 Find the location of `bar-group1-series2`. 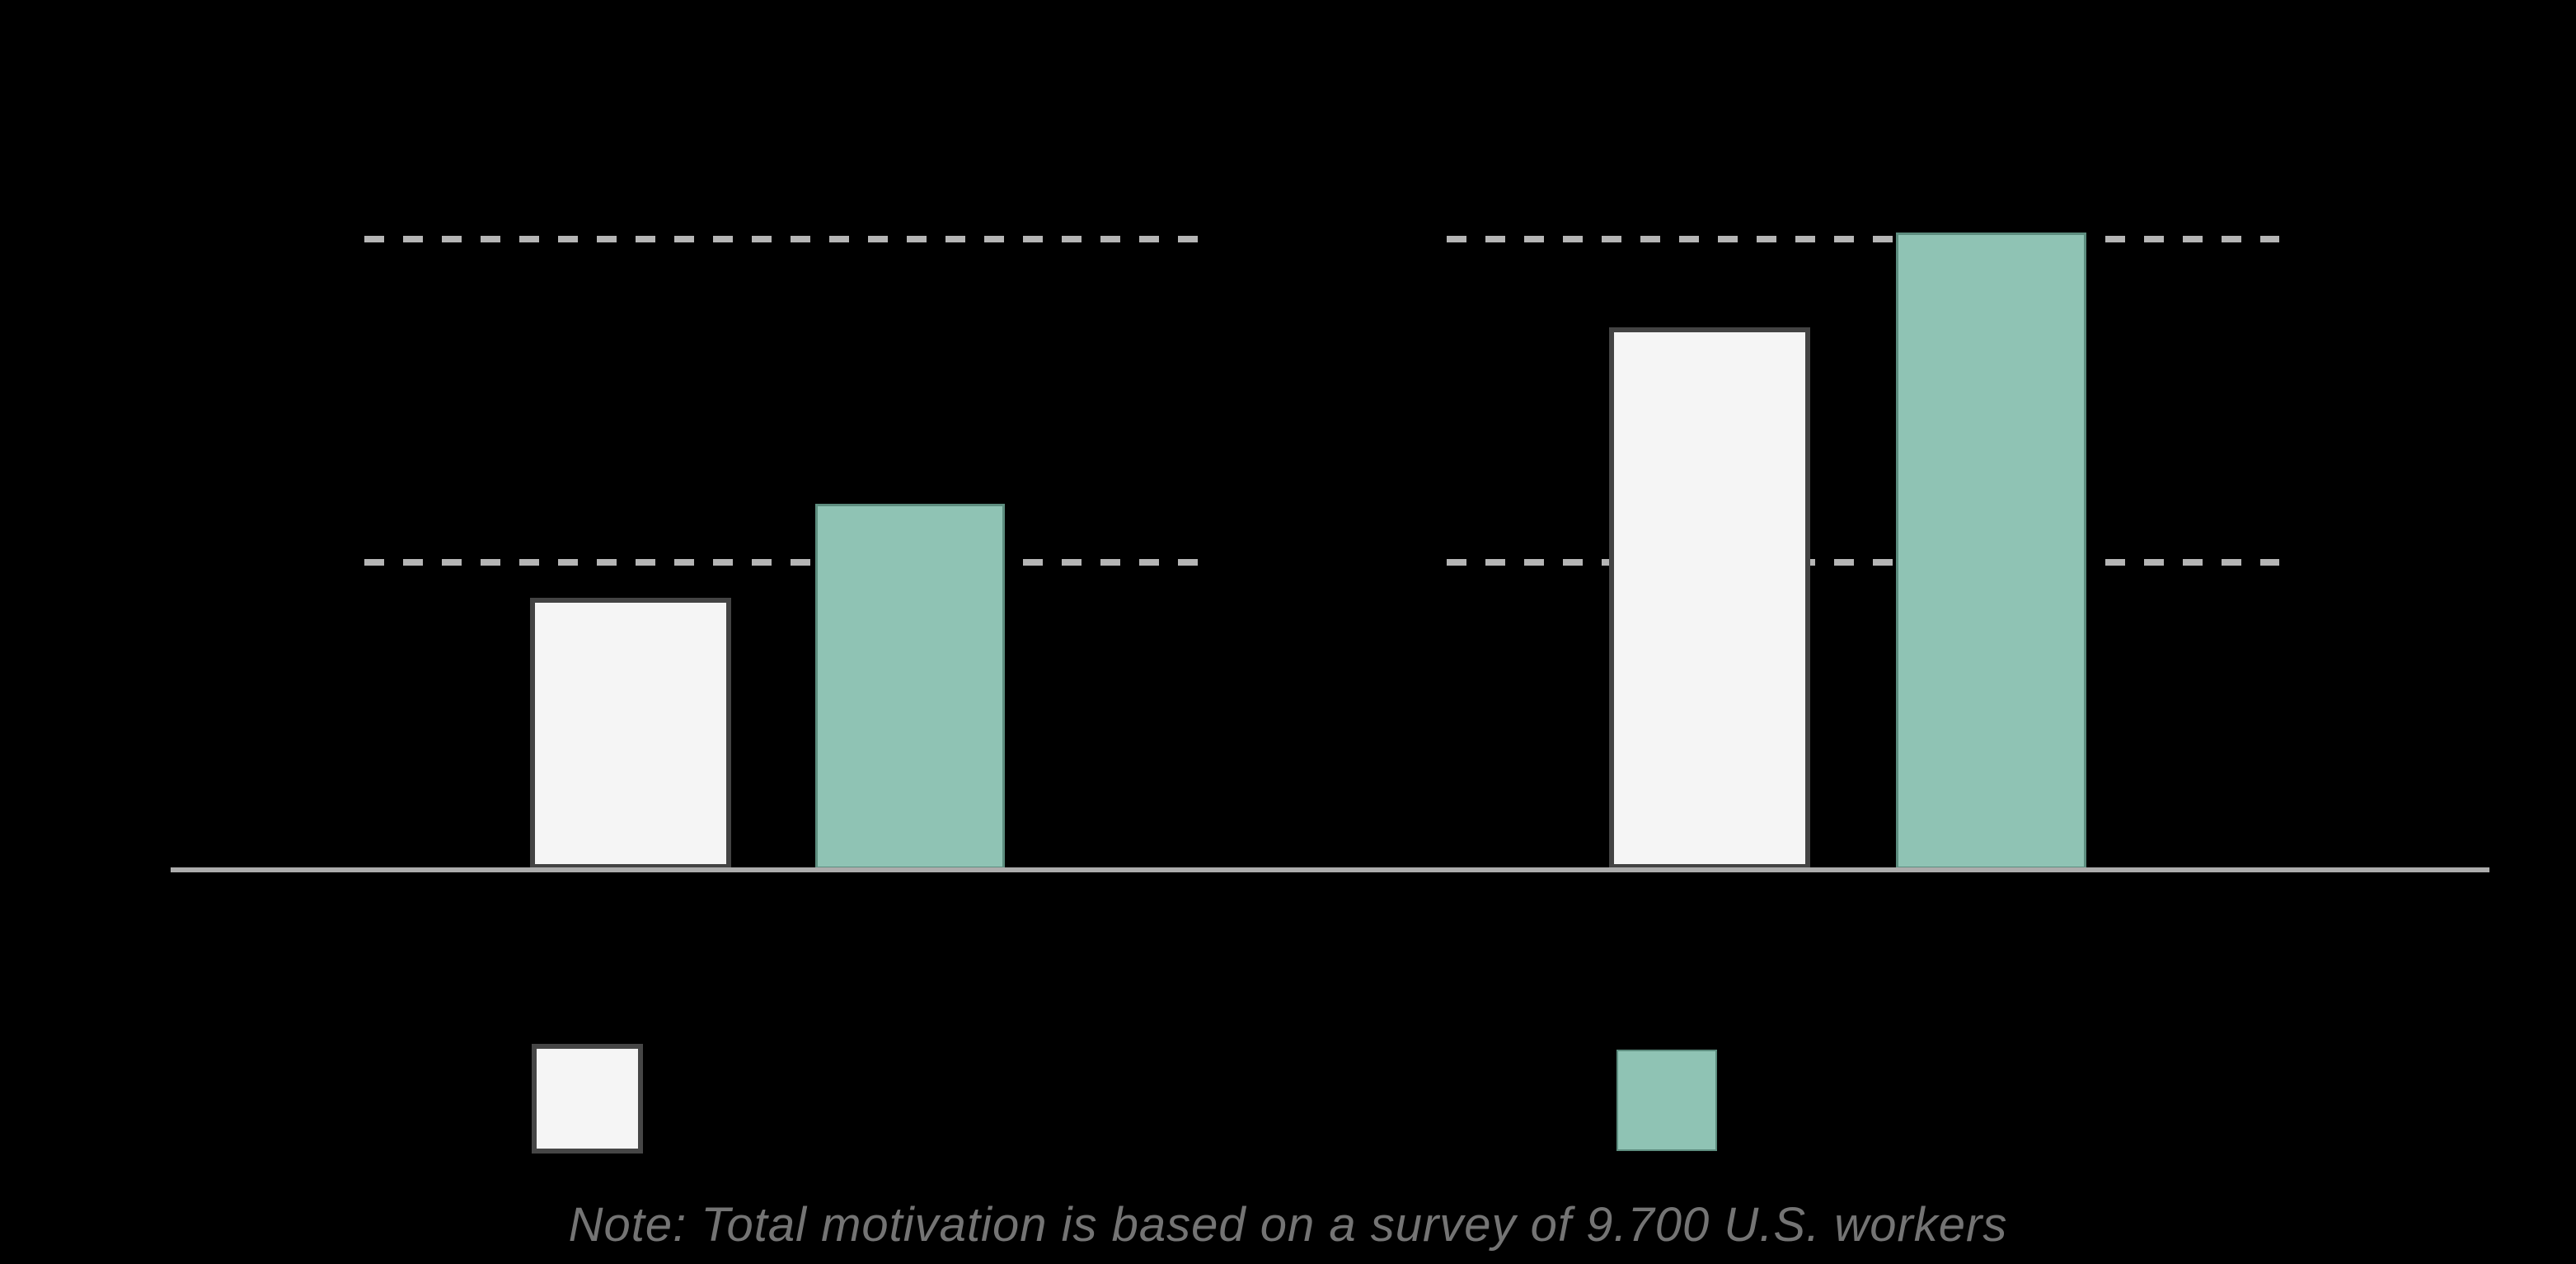

bar-group1-series2 is located at coordinates (910, 686).